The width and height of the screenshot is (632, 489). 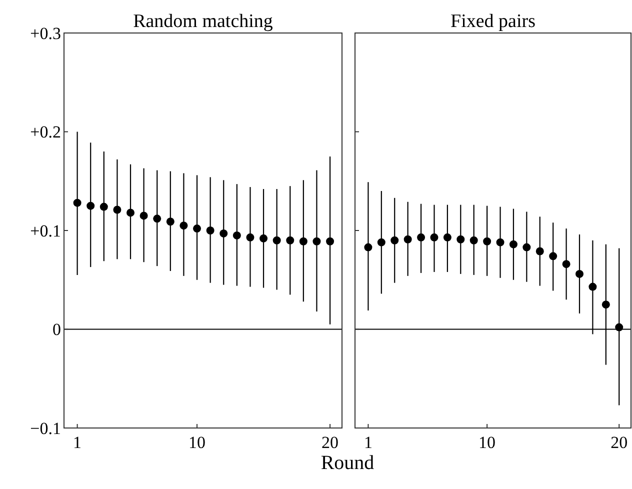 What do you see at coordinates (493, 21) in the screenshot?
I see `chart-title: Fixed pairs` at bounding box center [493, 21].